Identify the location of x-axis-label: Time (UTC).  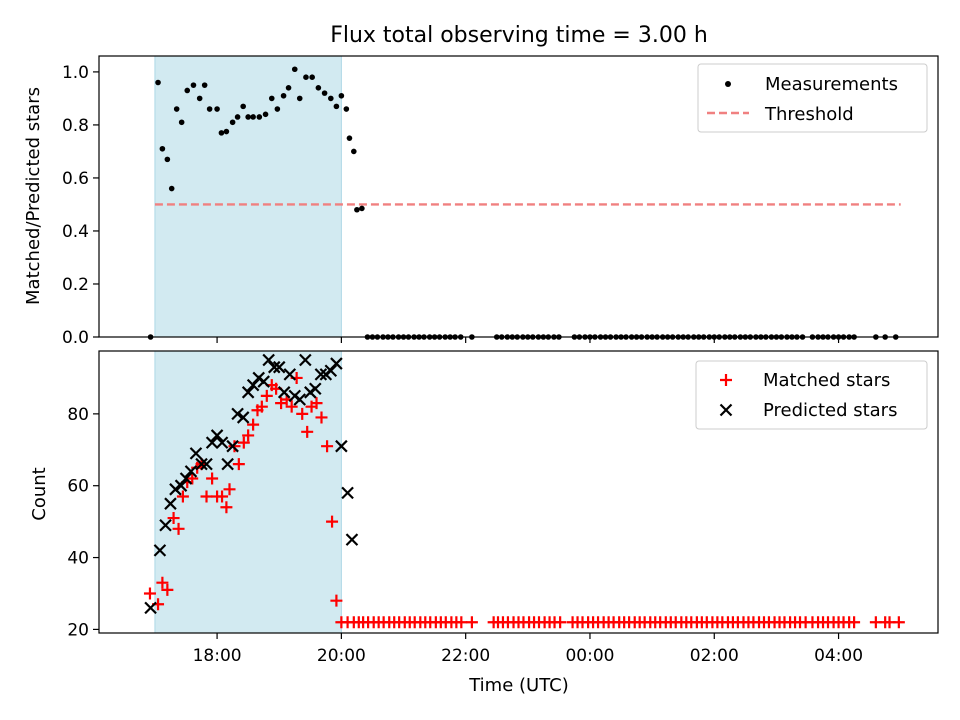
(518, 685).